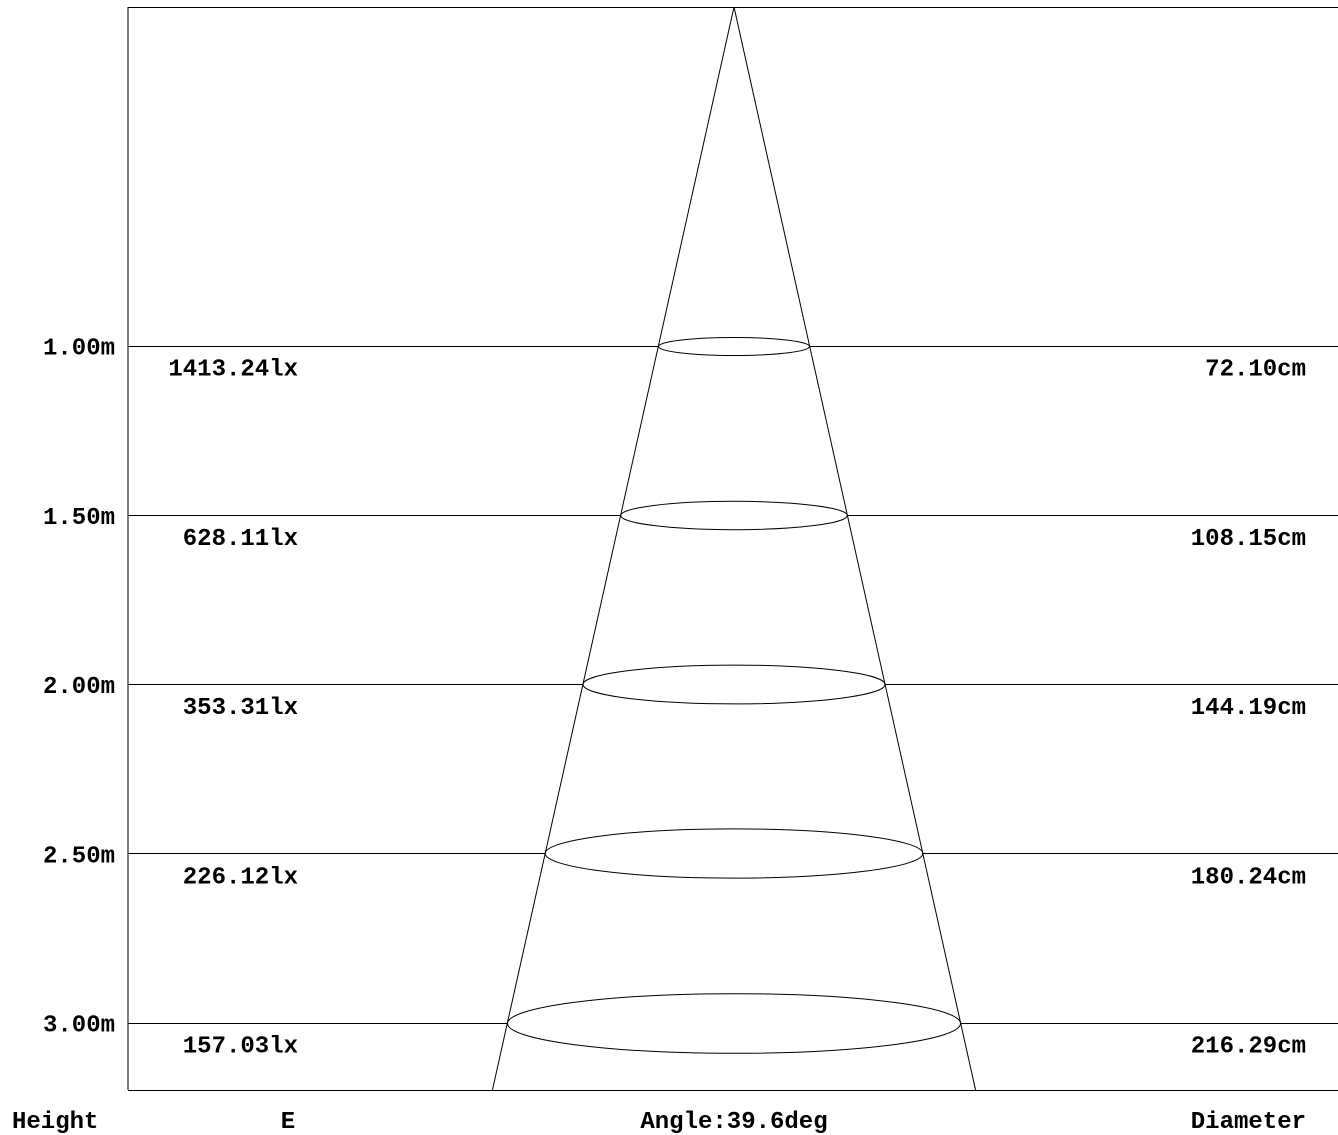  I want to click on diagram-footer: Height E Angle:39.6deg Diameter, so click(659, 1122).